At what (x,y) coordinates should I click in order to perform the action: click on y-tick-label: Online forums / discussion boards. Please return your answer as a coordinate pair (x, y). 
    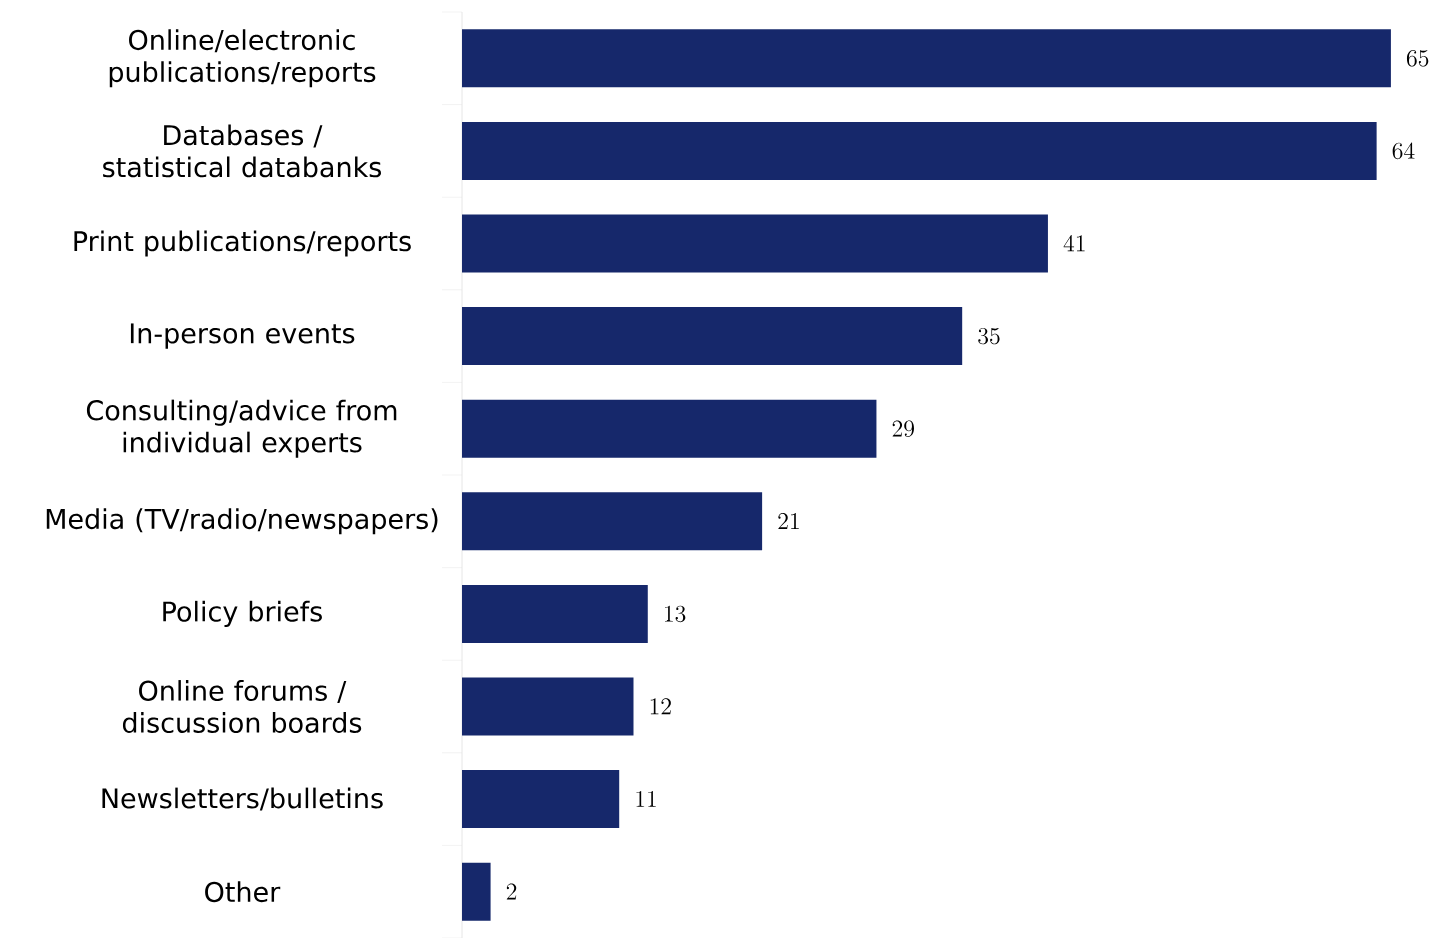
    Looking at the image, I should click on (242, 706).